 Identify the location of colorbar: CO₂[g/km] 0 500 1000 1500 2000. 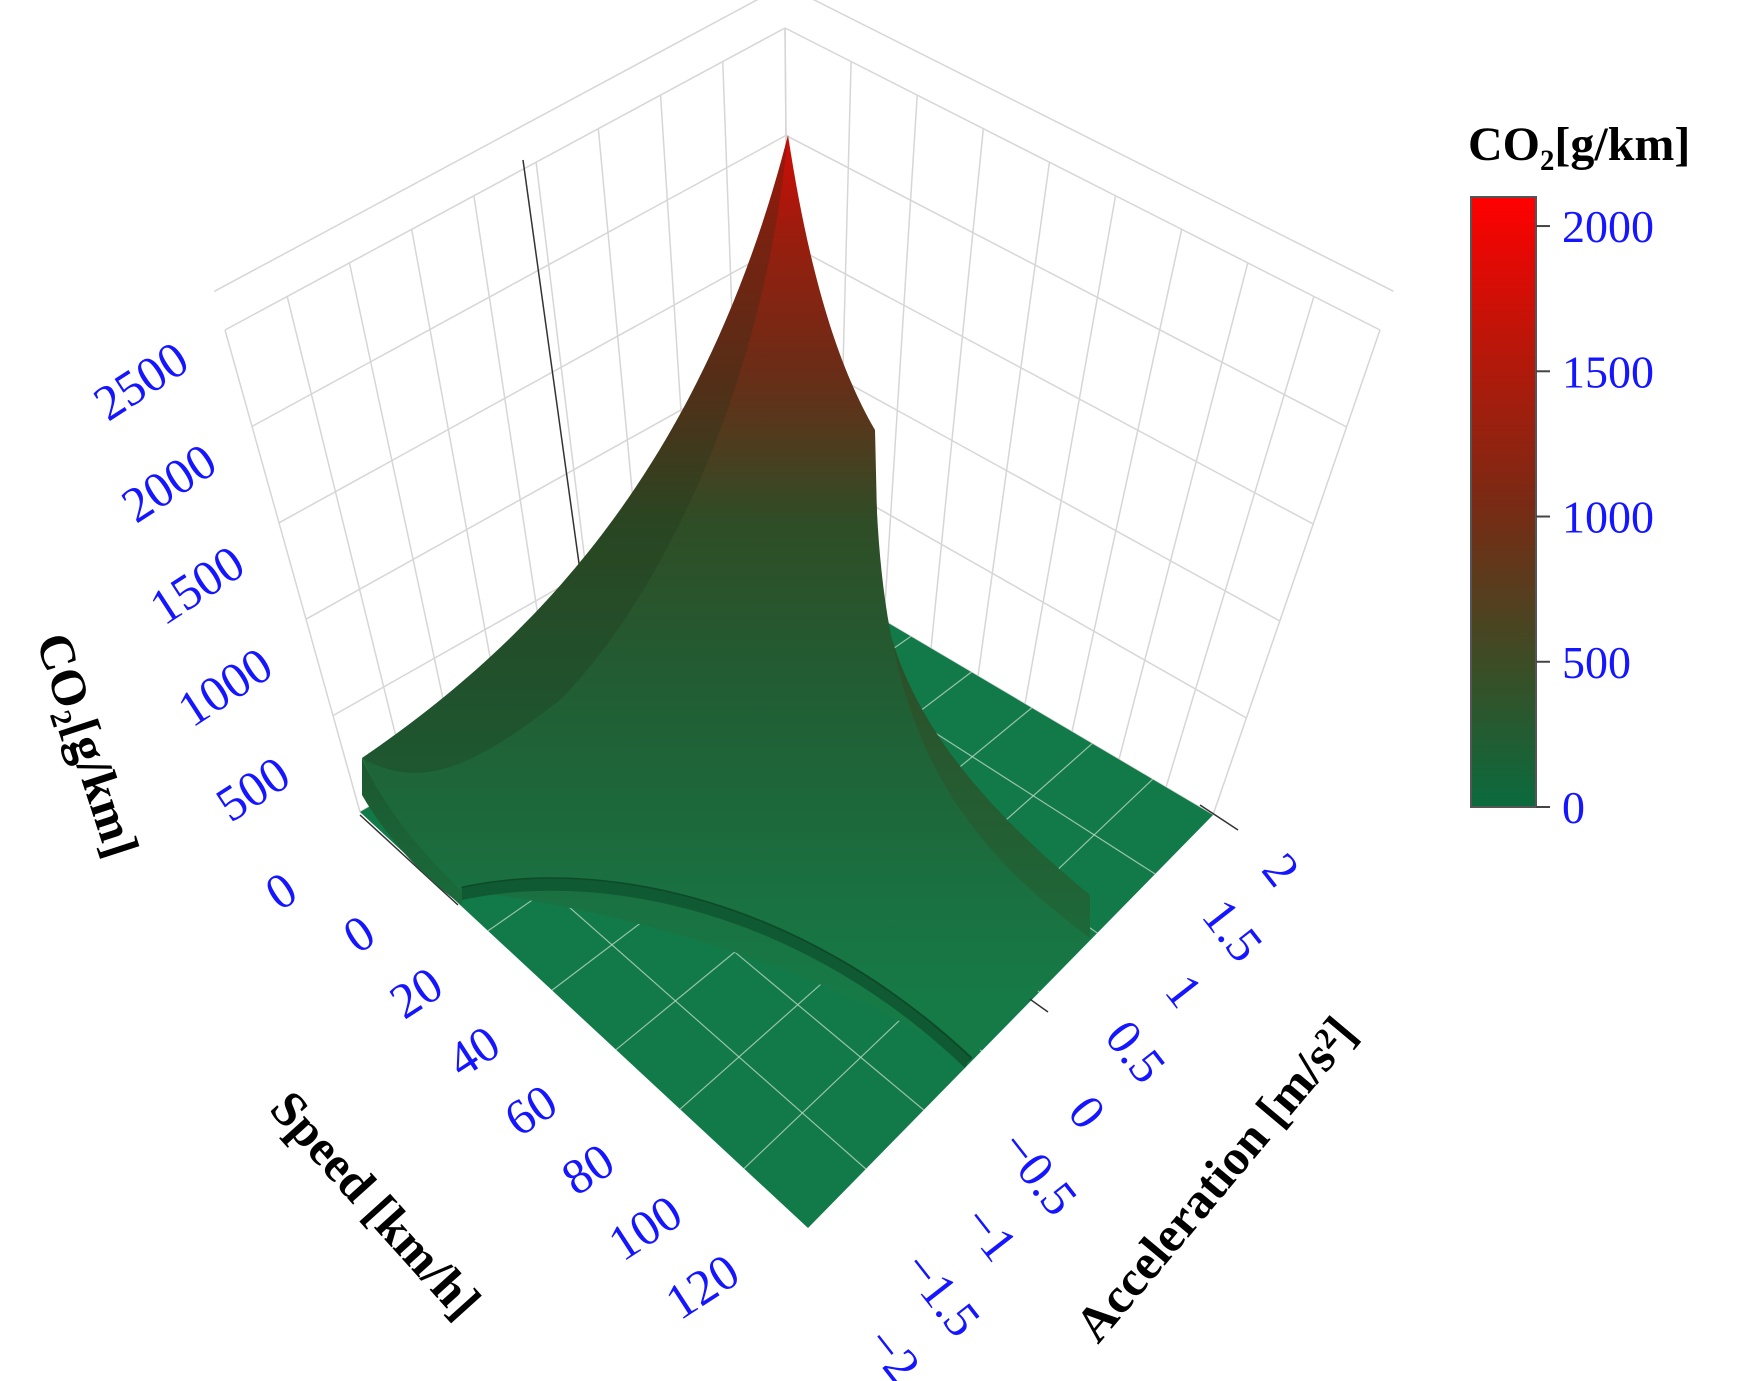
(1579, 475).